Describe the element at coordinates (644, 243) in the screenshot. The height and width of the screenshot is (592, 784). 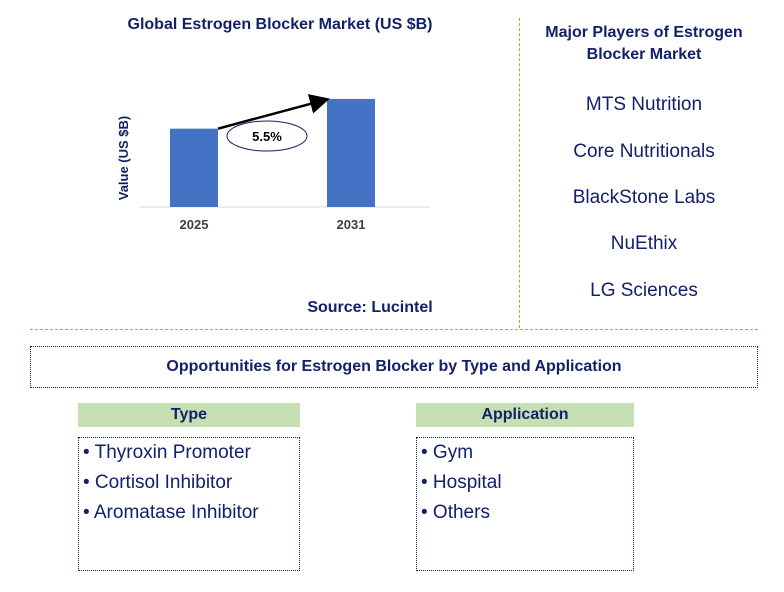
I see `player-item: NuEthix` at that location.